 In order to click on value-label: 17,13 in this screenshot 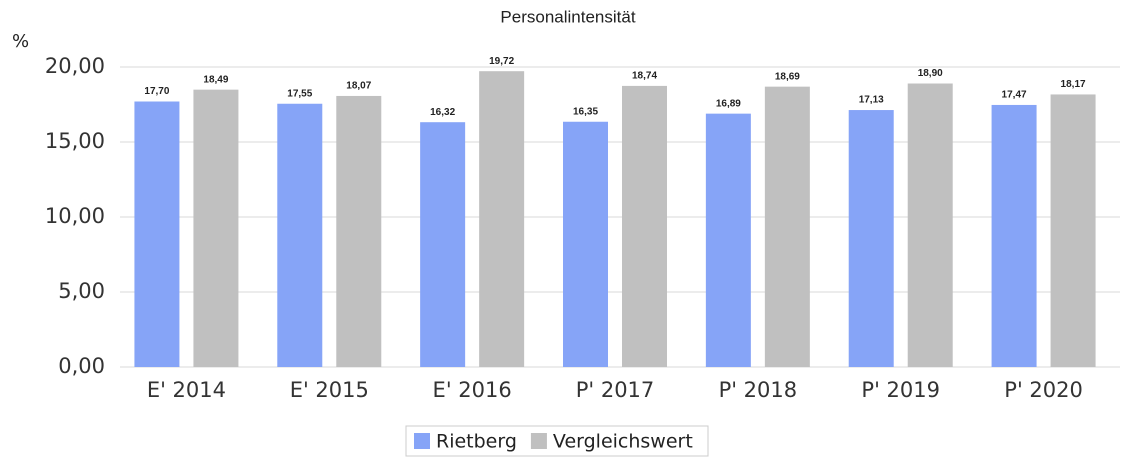, I will do `click(871, 100)`.